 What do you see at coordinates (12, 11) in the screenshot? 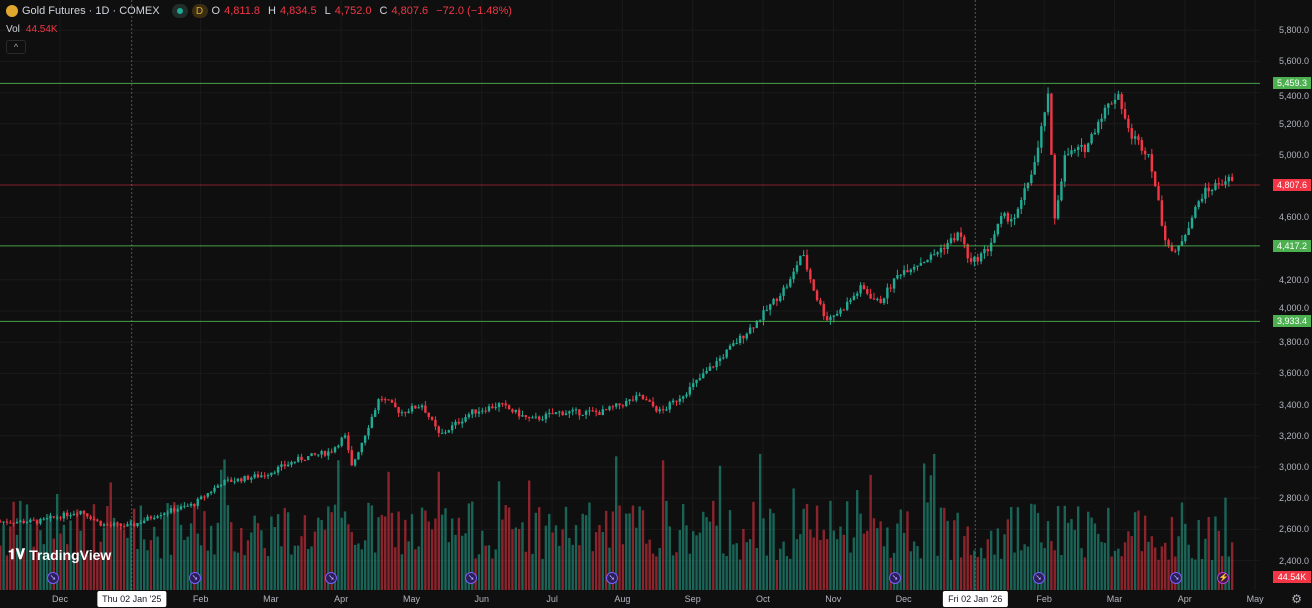
I see `gold-coin-icon` at bounding box center [12, 11].